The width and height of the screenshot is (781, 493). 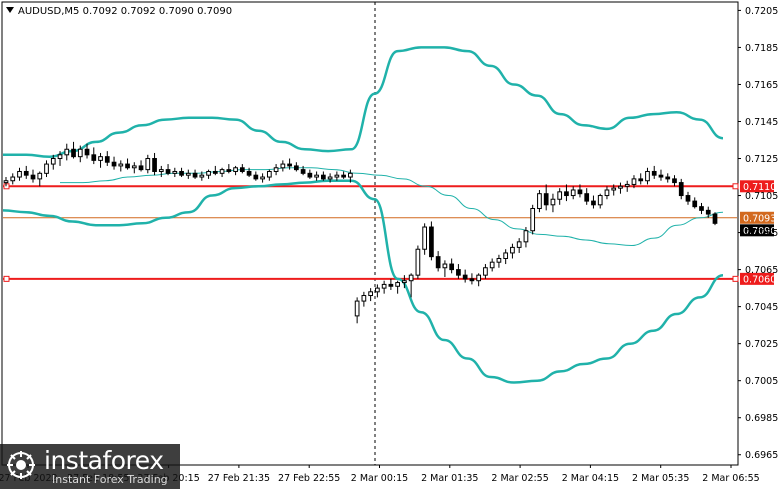 What do you see at coordinates (90, 466) in the screenshot?
I see `watermark: instaforex Instant Forex Trading` at bounding box center [90, 466].